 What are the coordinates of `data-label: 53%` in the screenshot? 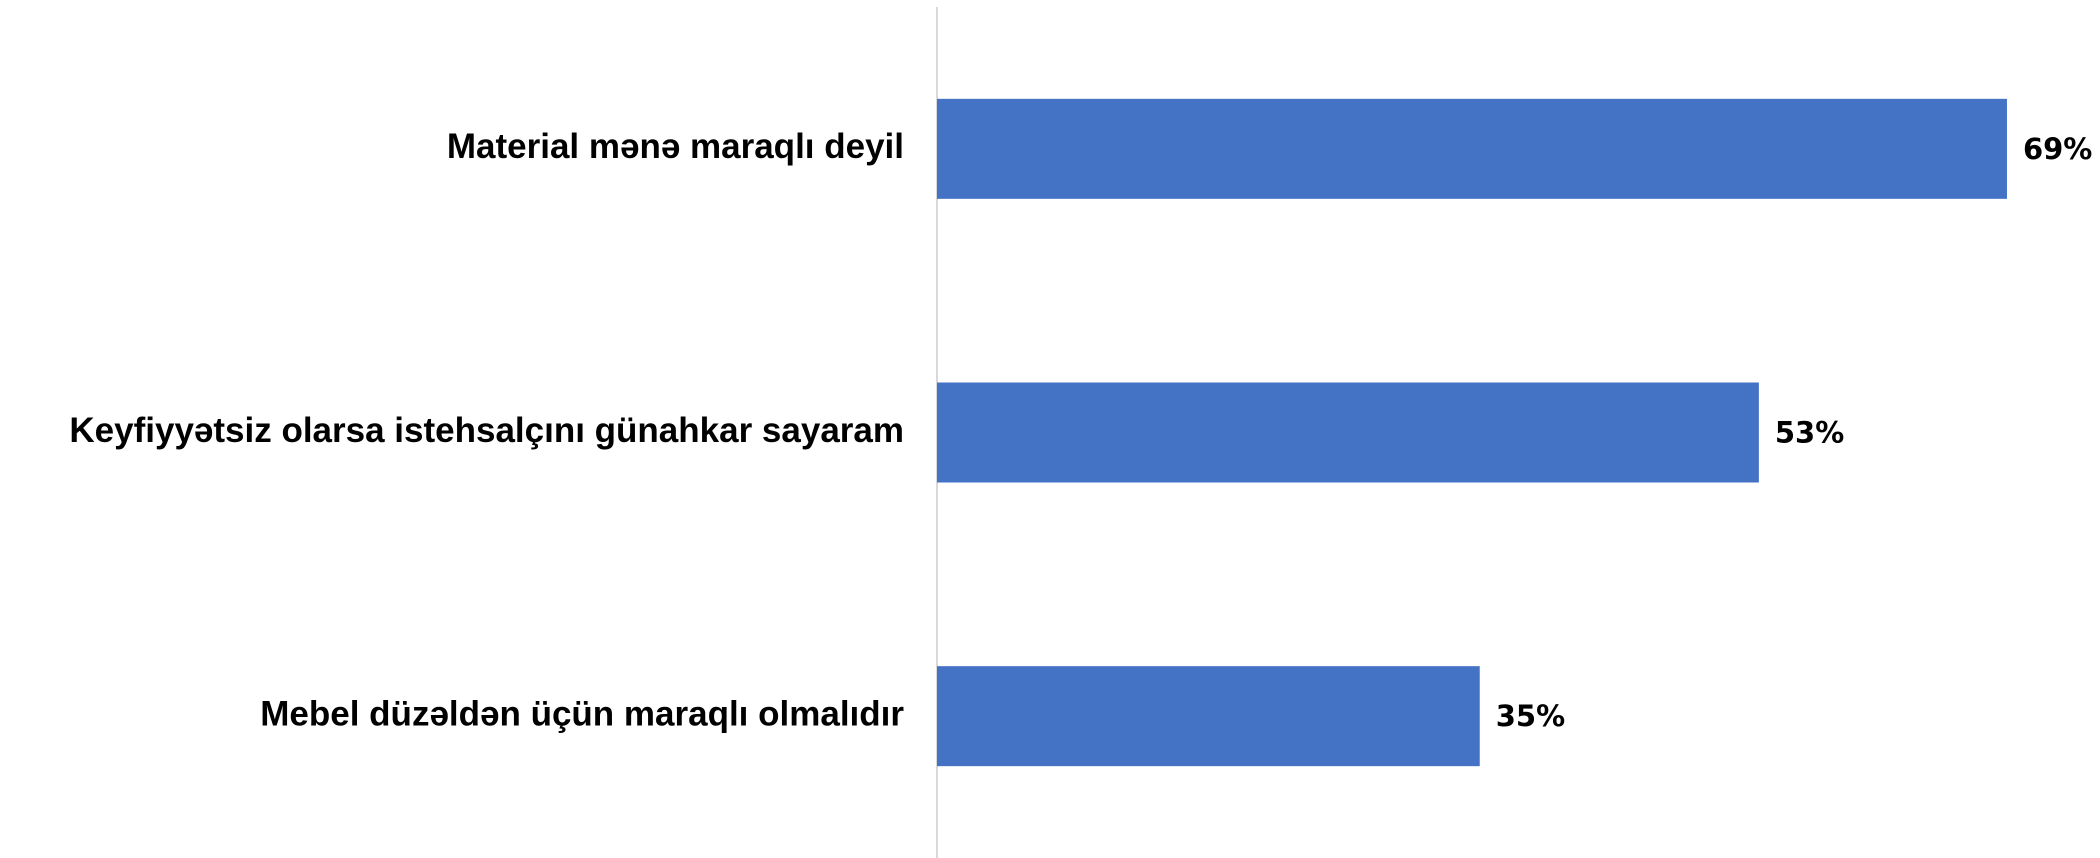 It's located at (1809, 433).